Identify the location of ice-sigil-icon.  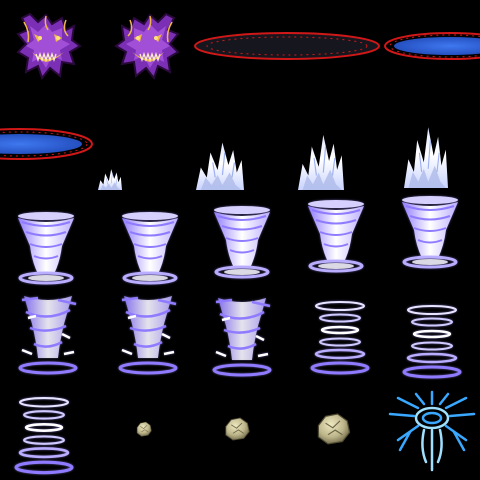
(432, 431).